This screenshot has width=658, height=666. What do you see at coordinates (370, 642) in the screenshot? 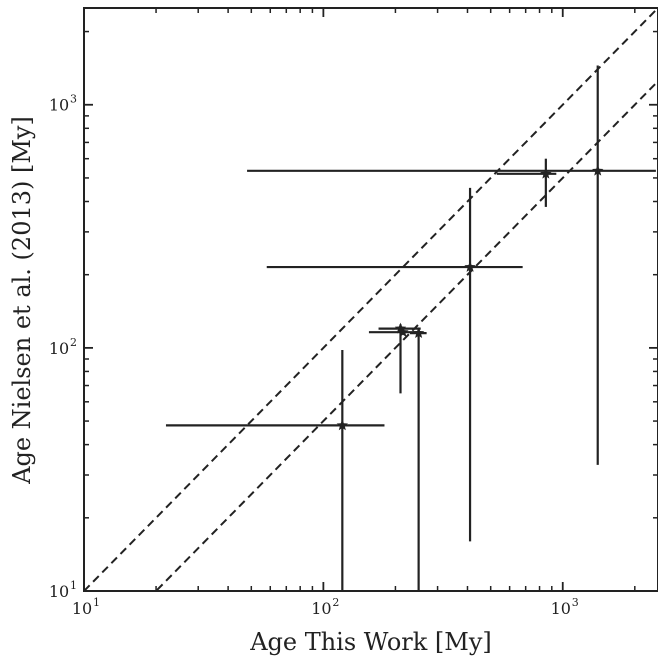
I see `x-axis-label: Age This Work [My]` at bounding box center [370, 642].